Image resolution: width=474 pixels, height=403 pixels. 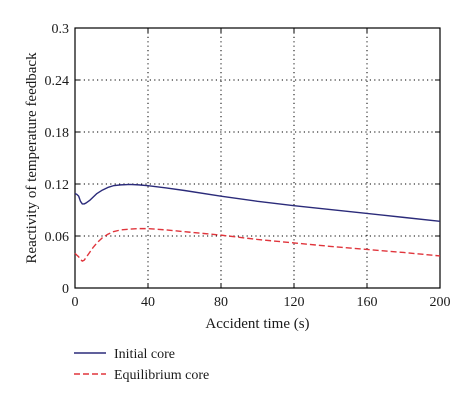 What do you see at coordinates (161, 375) in the screenshot?
I see `legend-label-equilibrium-core: Equilibrium core` at bounding box center [161, 375].